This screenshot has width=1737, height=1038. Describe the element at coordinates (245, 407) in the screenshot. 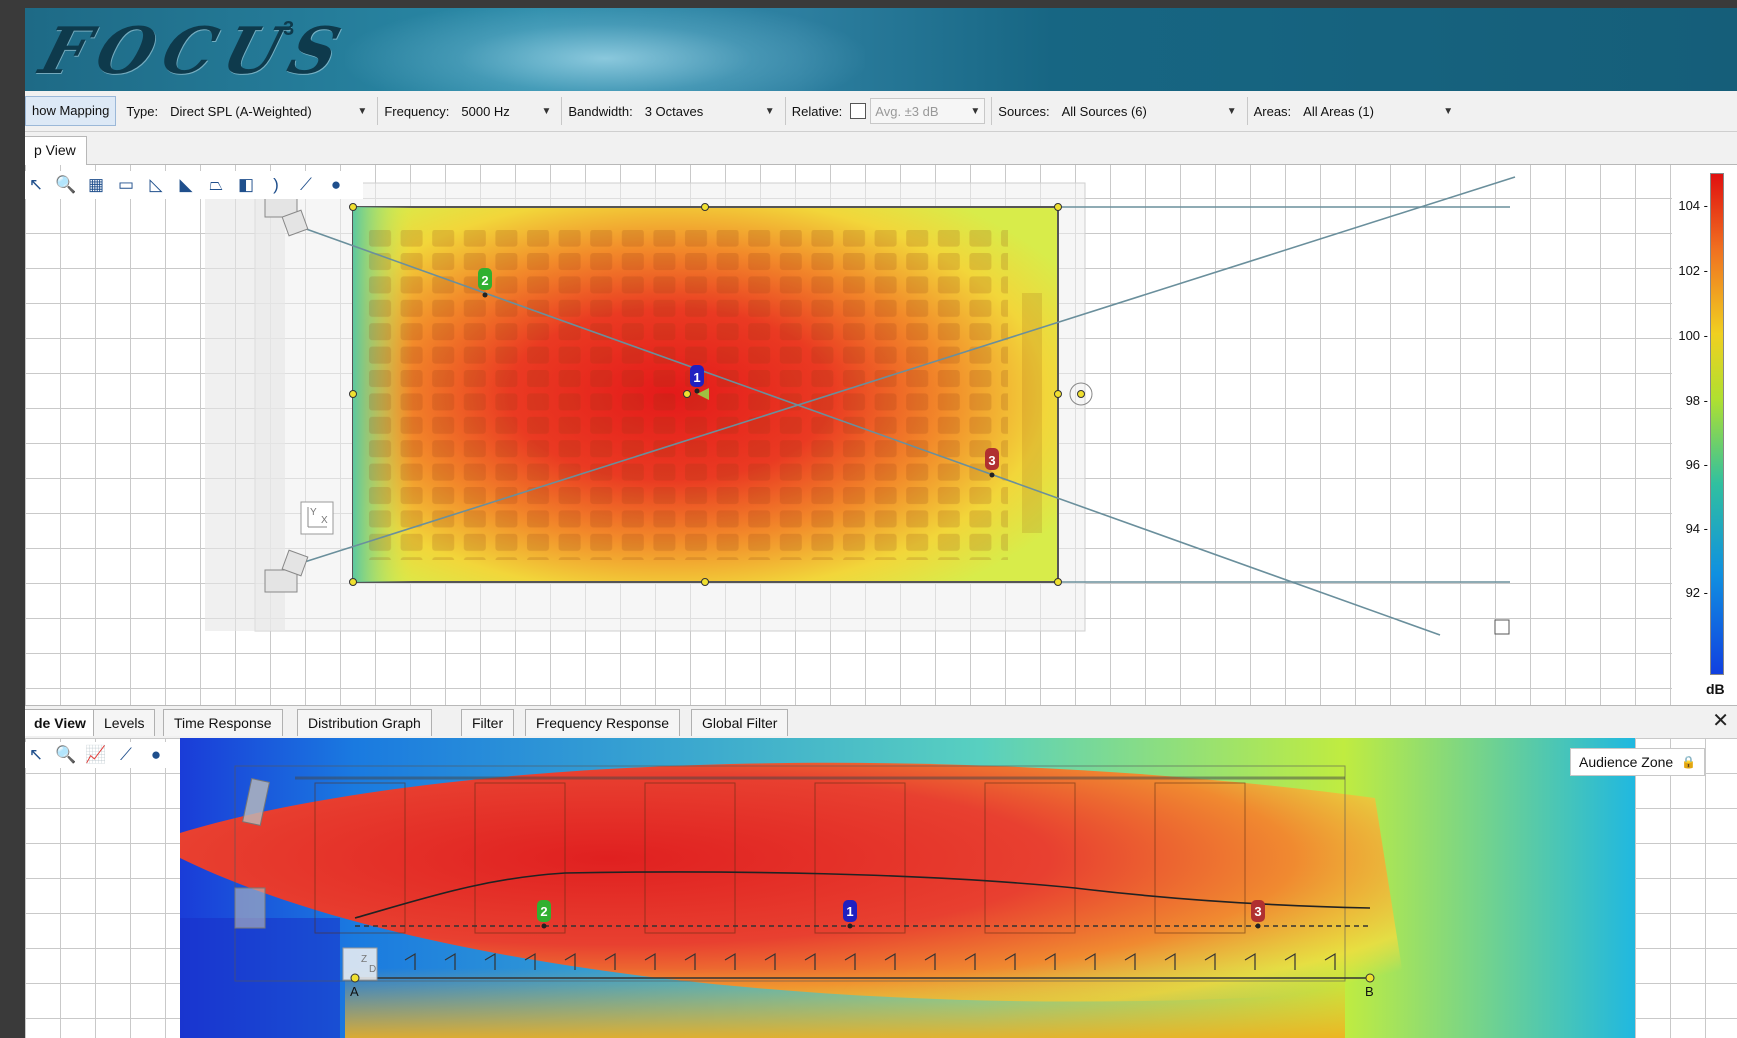

I see `stage-area` at that location.